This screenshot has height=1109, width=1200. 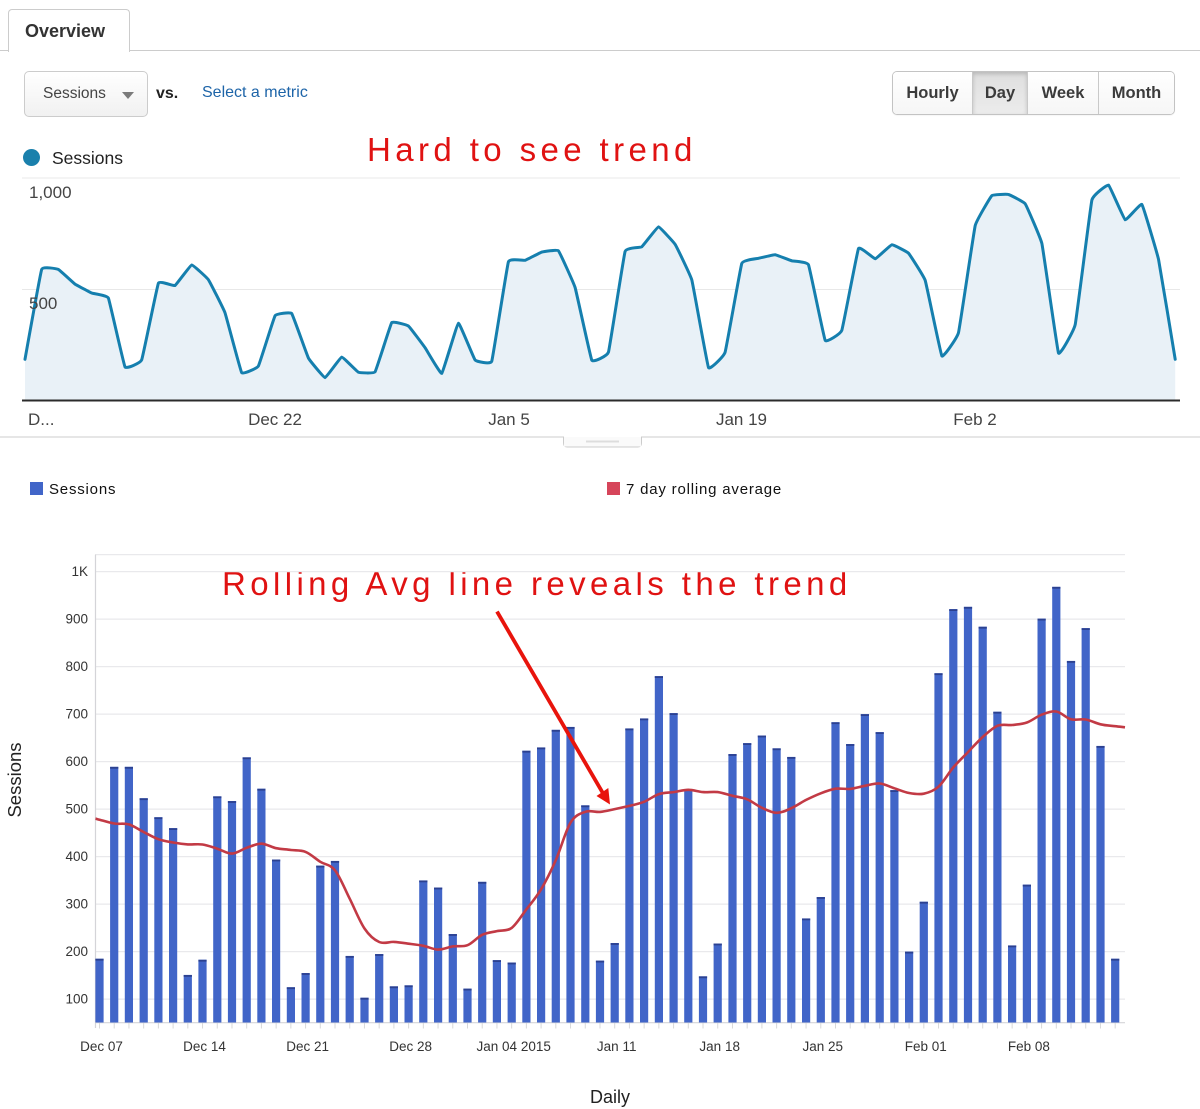 I want to click on svg-text: 900, so click(x=76, y=619).